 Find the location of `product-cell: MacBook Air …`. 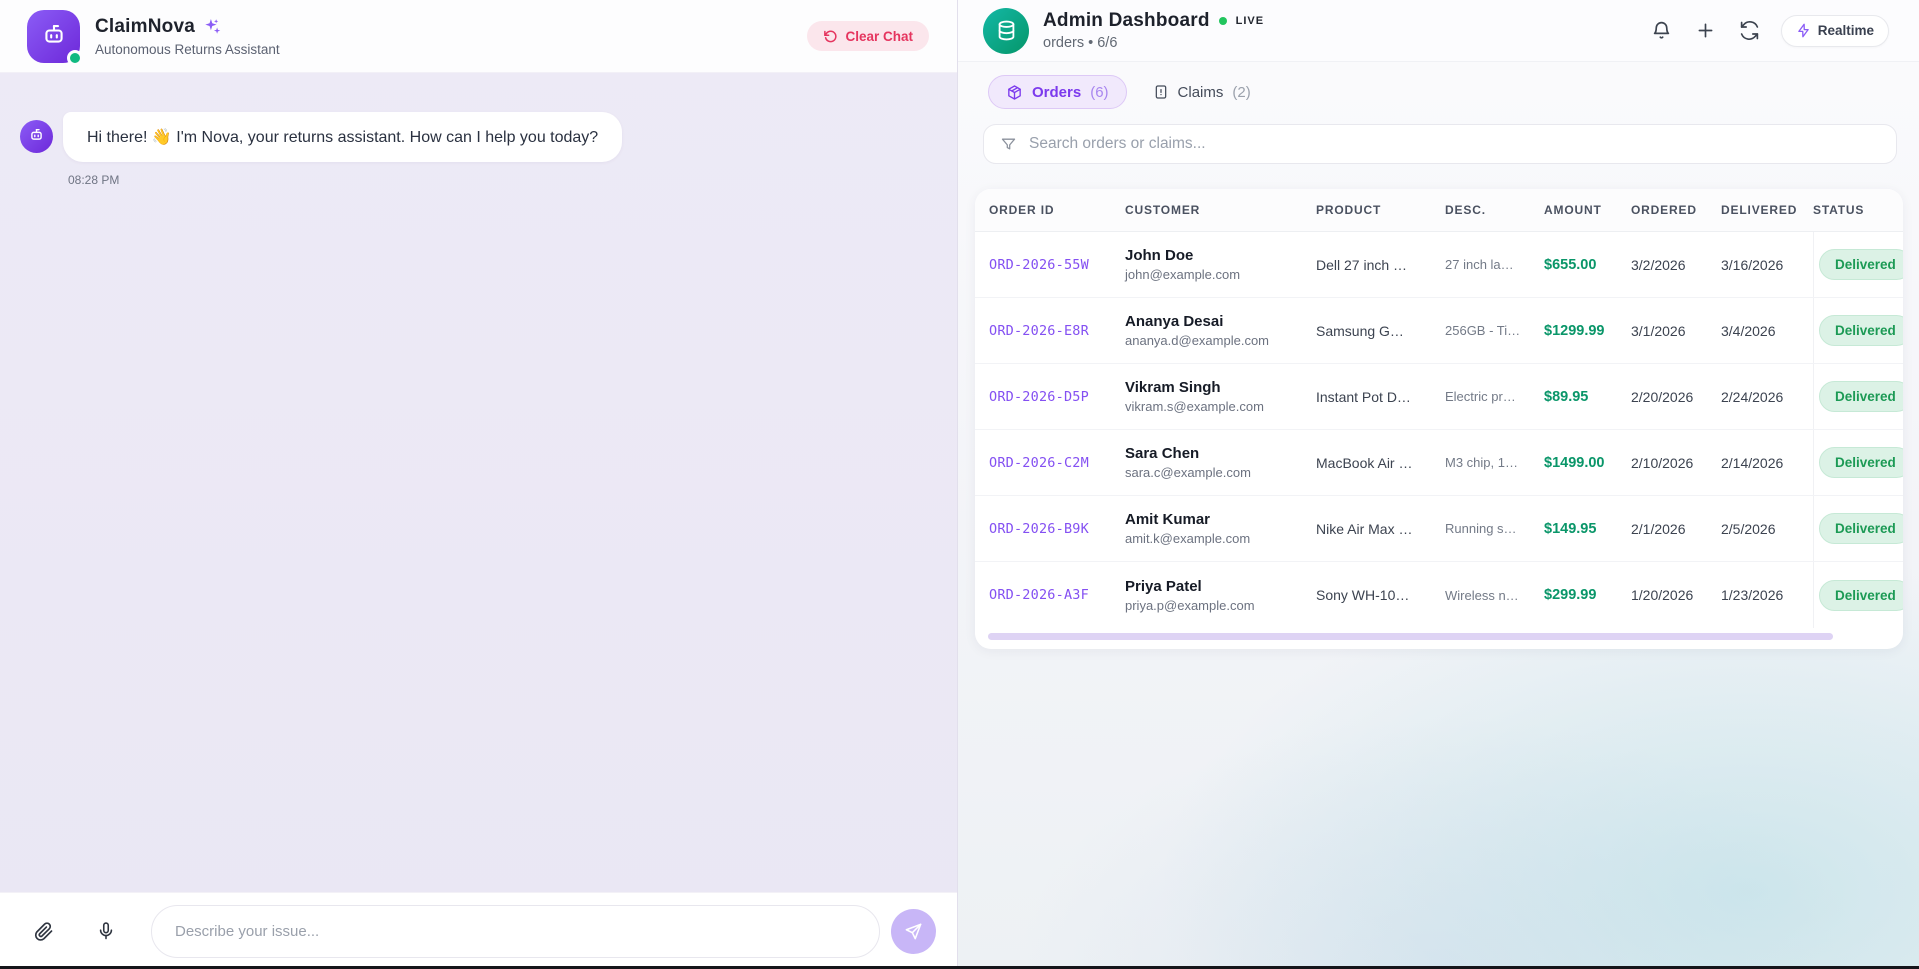

product-cell: MacBook Air … is located at coordinates (1364, 462).